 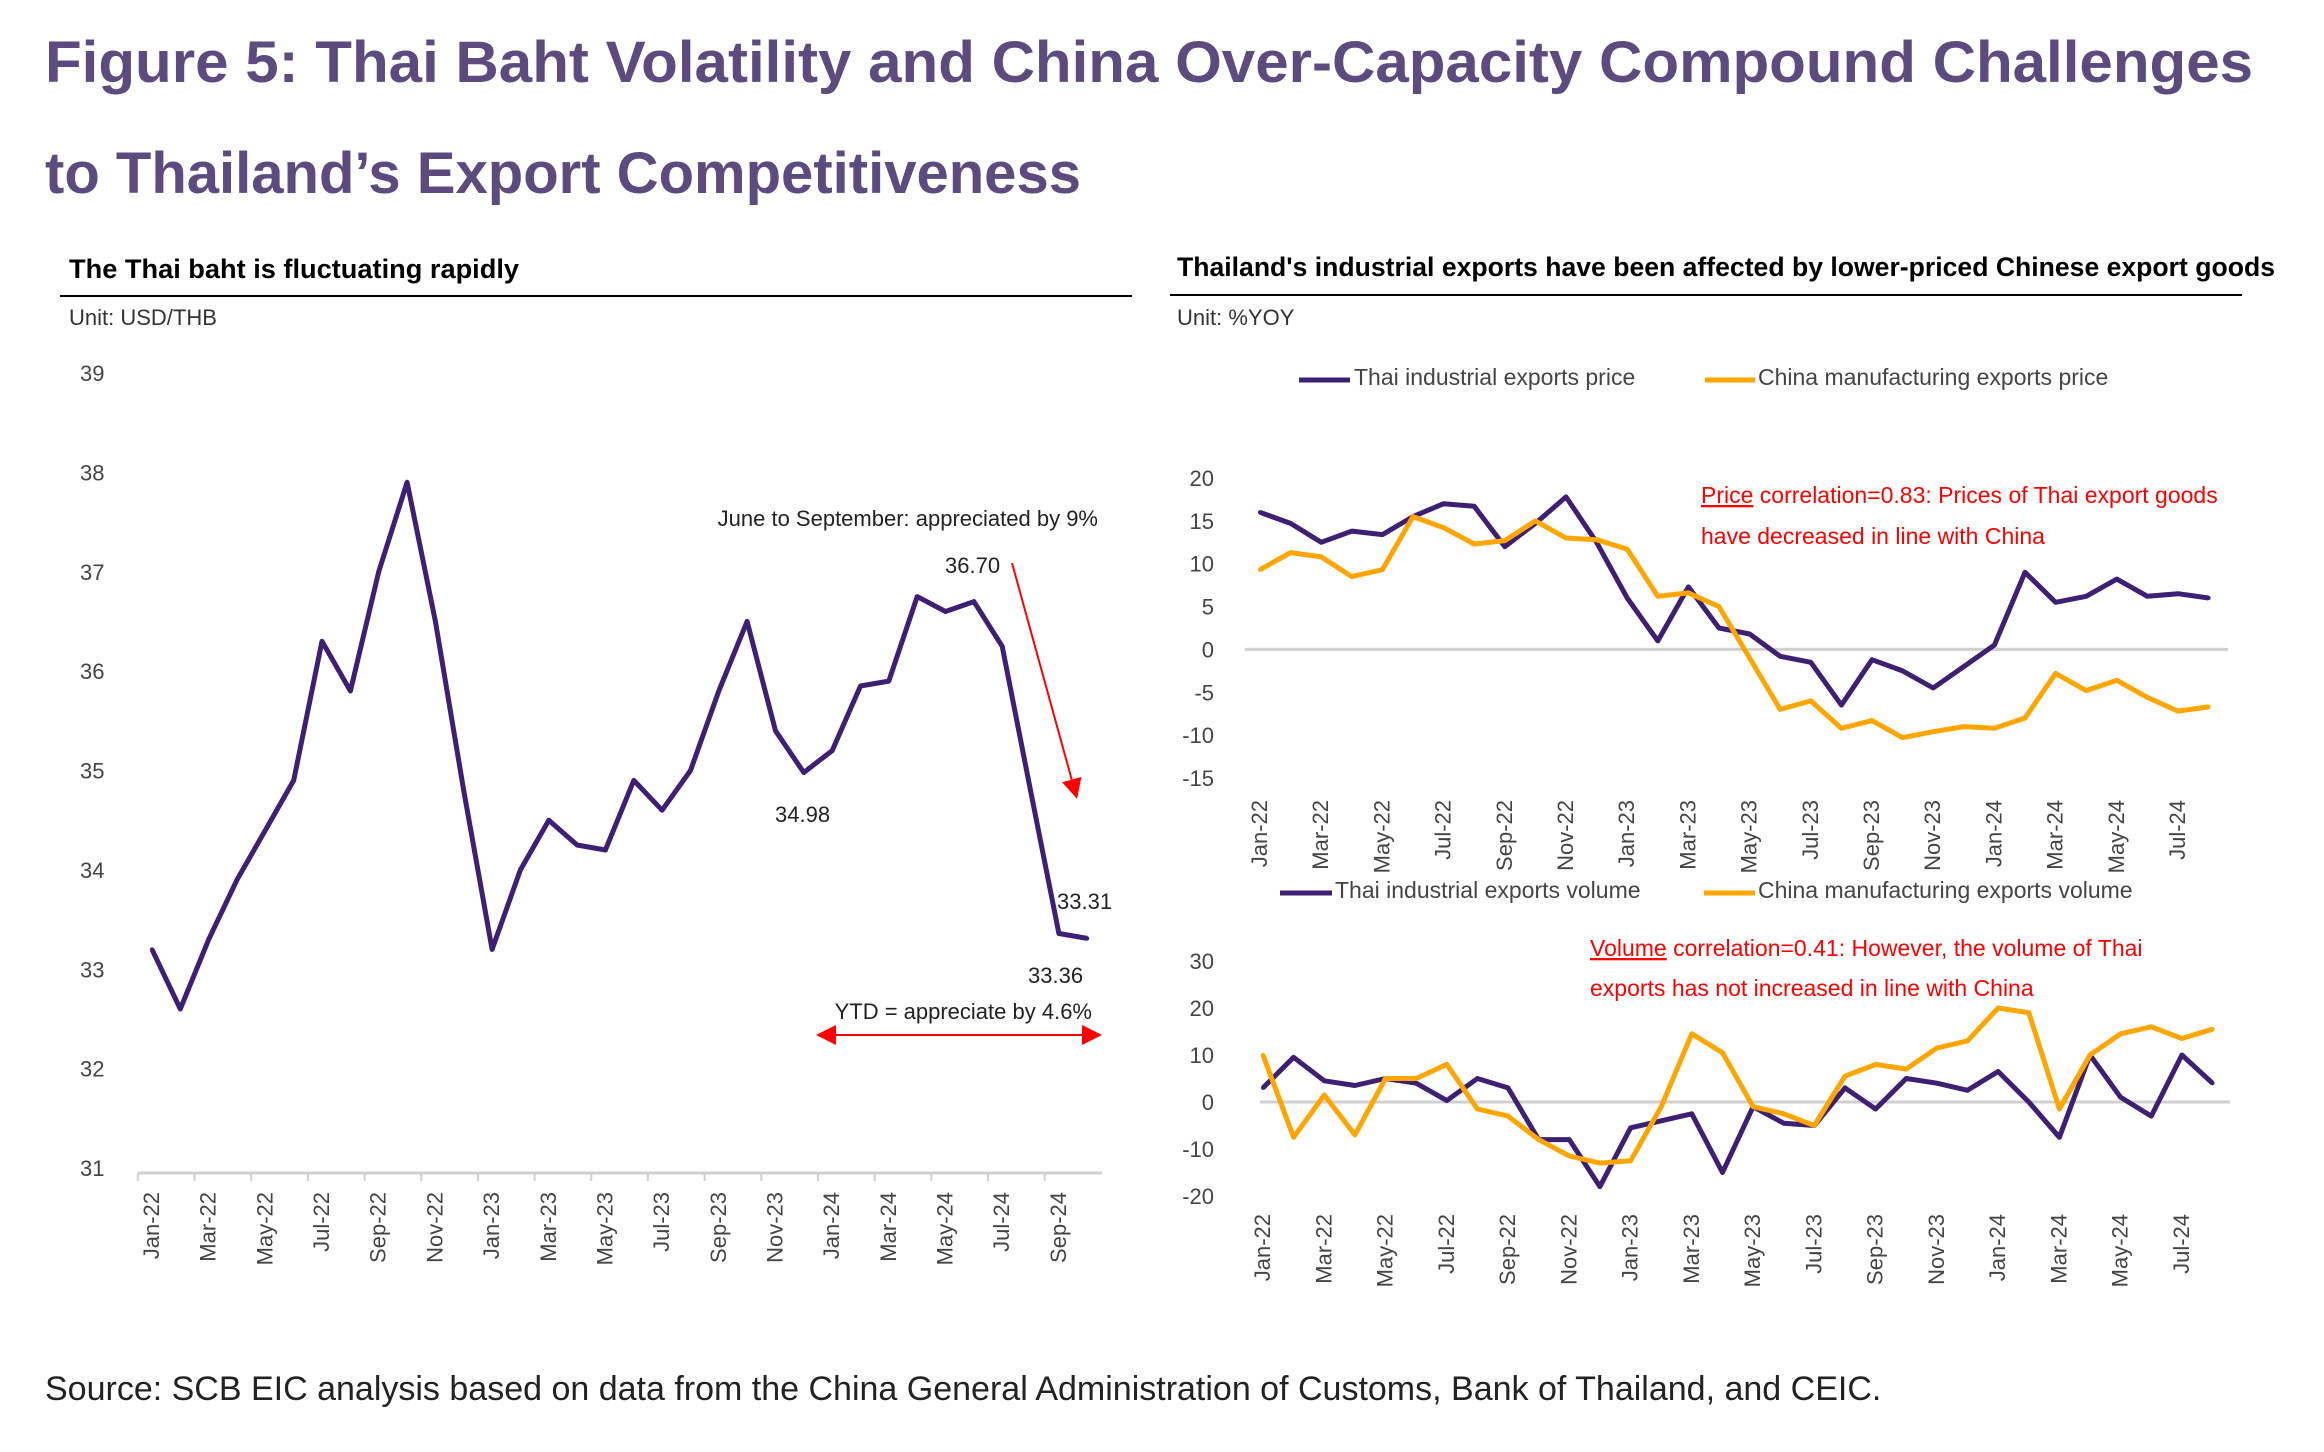 I want to click on y-tick-label: -5, so click(x=1204, y=692).